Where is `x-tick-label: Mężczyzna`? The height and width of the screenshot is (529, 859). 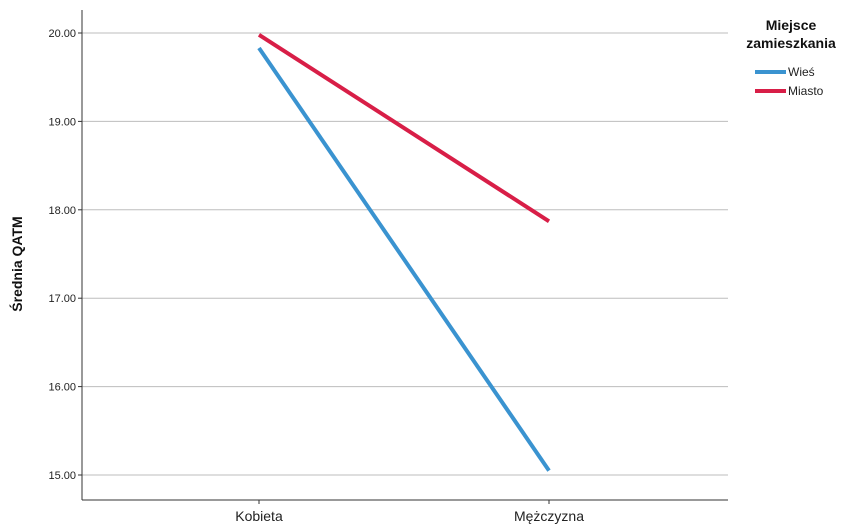
x-tick-label: Mężczyzna is located at coordinates (549, 516).